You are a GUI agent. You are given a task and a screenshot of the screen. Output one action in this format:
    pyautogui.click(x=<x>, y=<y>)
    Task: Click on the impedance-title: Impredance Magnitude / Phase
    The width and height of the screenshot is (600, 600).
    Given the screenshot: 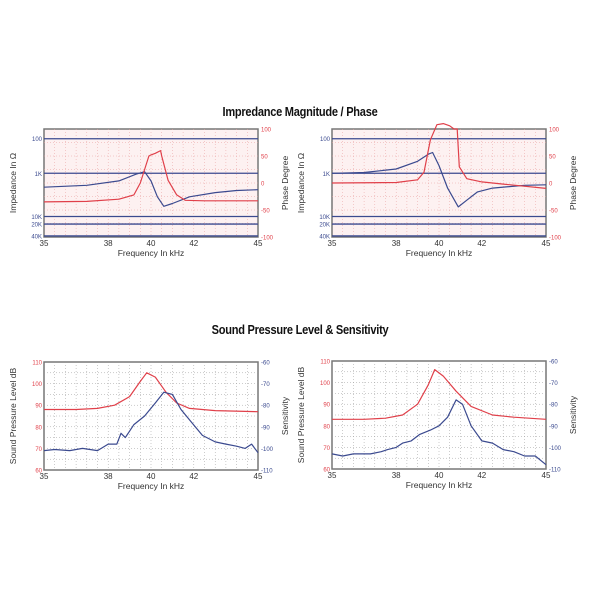 What is the action you would take?
    pyautogui.click(x=300, y=111)
    